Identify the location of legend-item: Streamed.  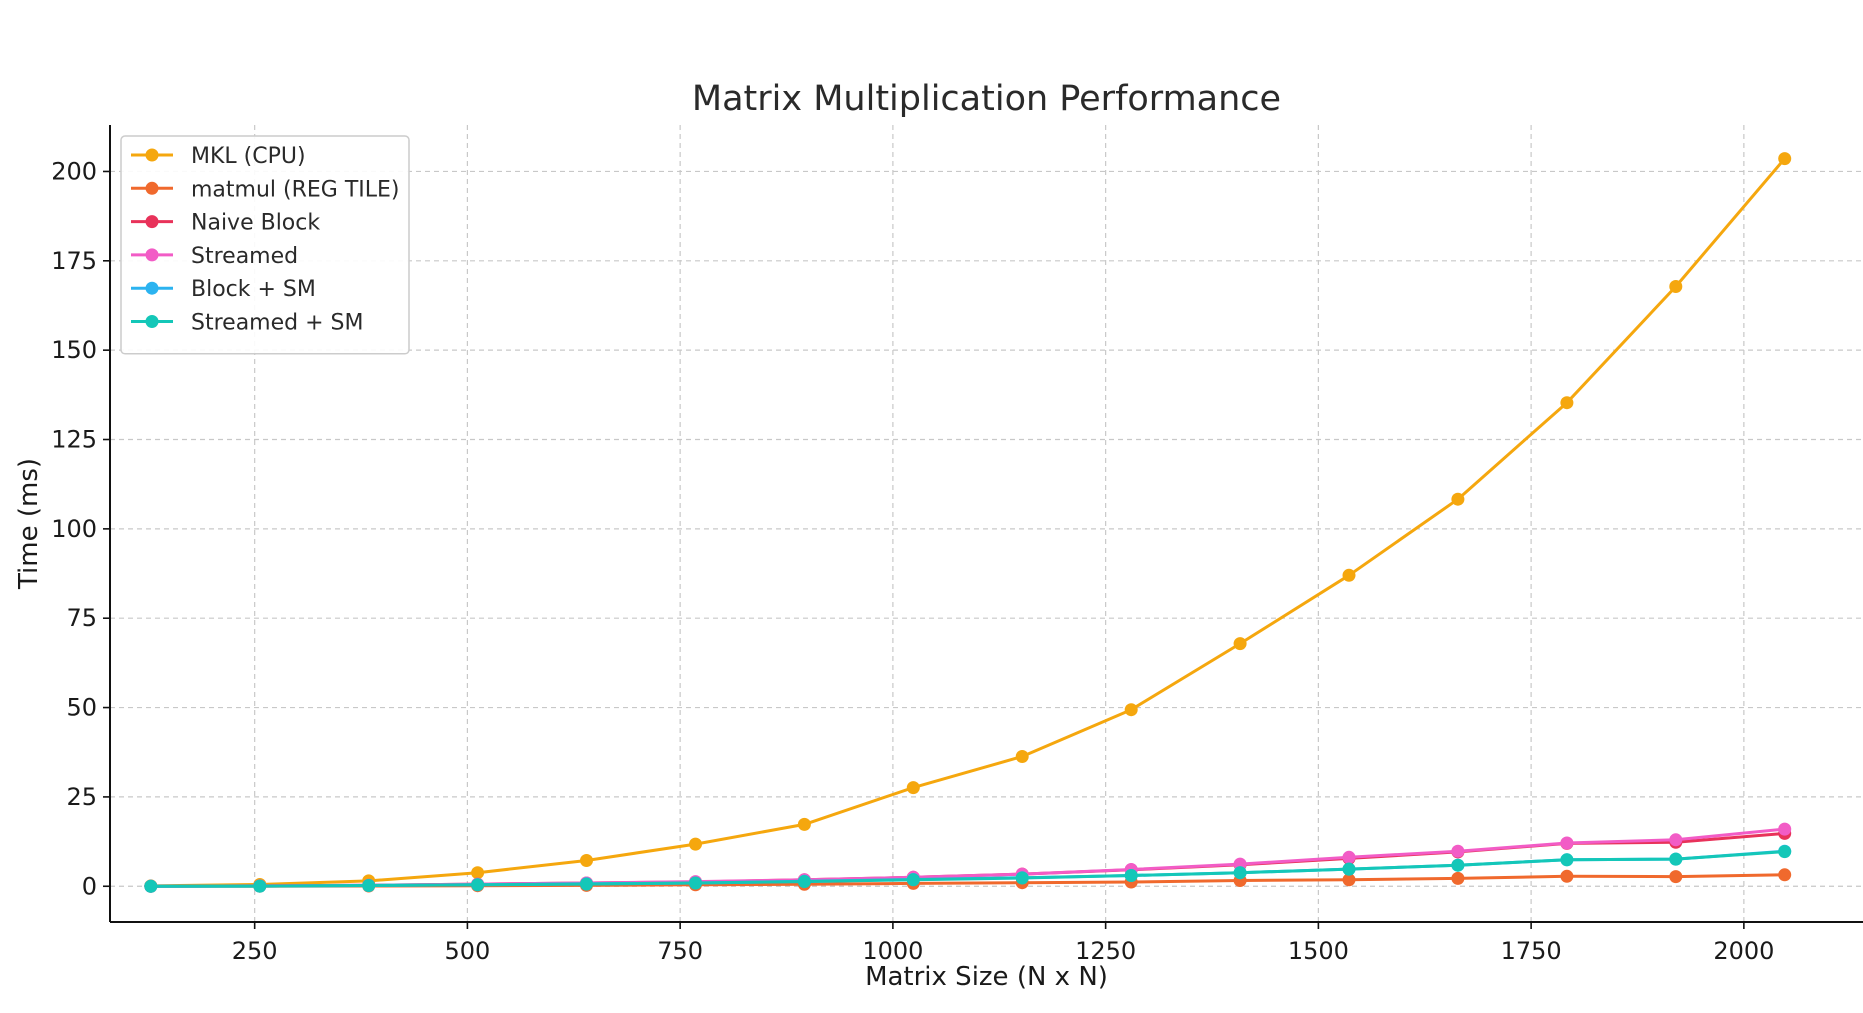
(214, 256).